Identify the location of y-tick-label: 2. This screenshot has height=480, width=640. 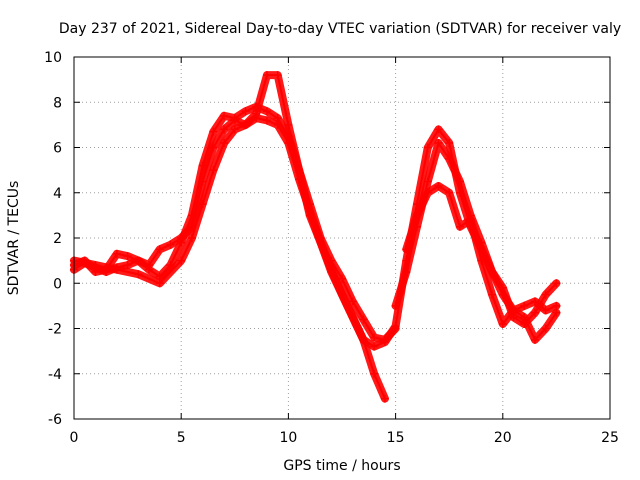
(57, 239).